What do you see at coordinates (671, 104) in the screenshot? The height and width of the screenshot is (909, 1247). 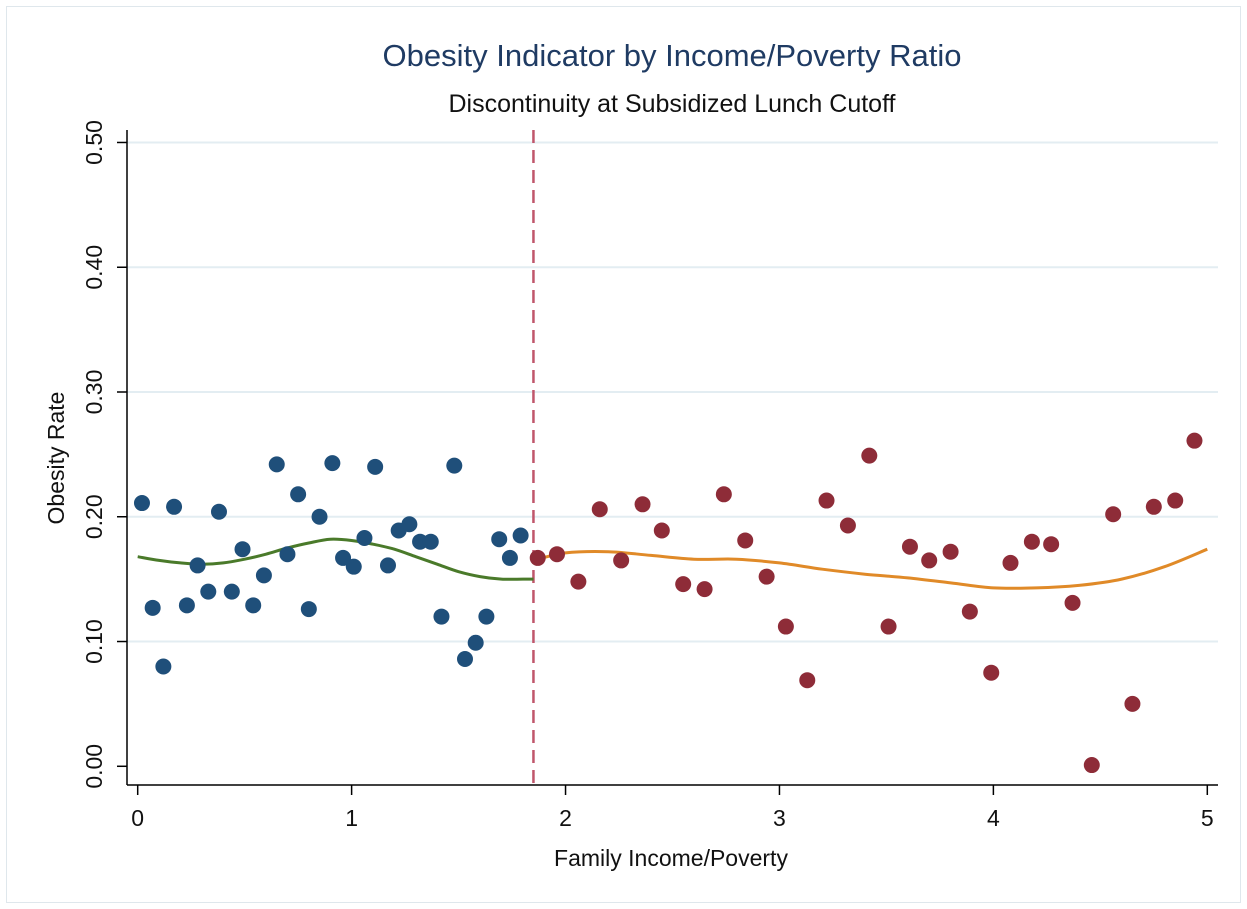 I see `chart-subtitle: Discontinuity at Subsidized Lunch Cutoff` at bounding box center [671, 104].